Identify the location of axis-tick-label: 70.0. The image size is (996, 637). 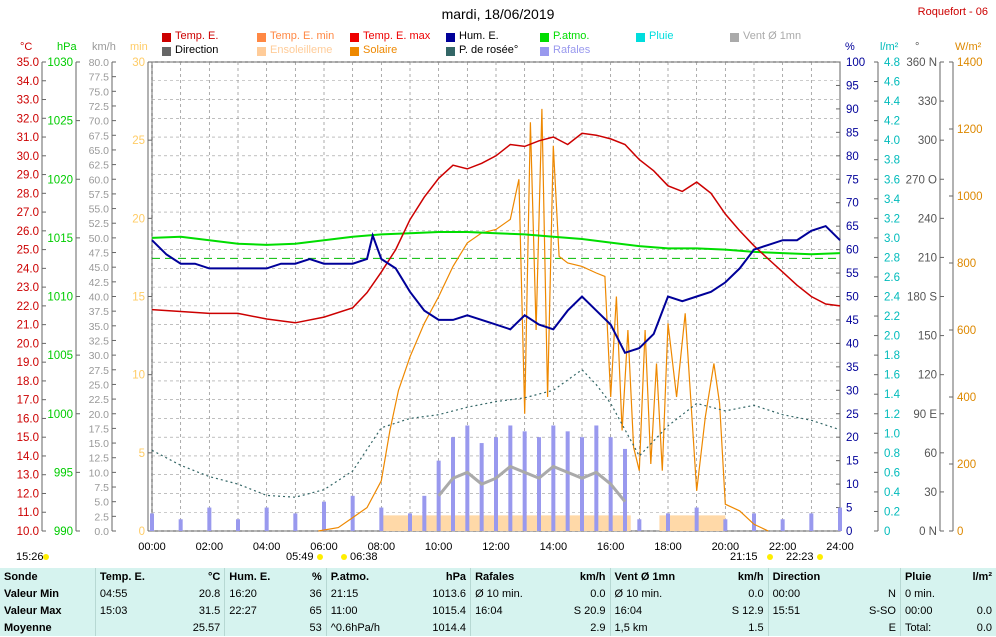
(99, 122).